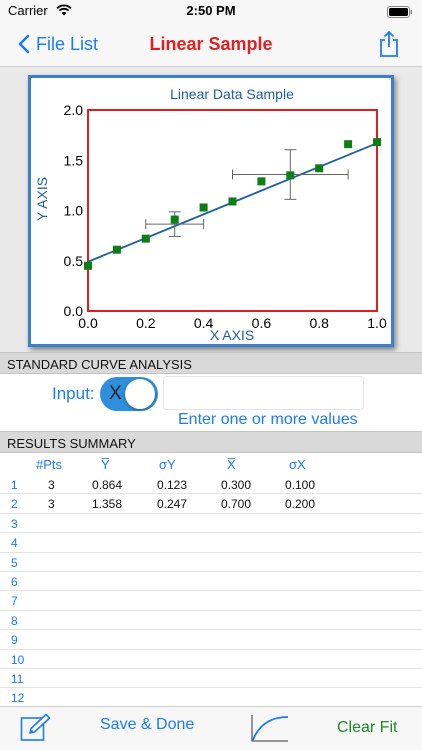  What do you see at coordinates (107, 485) in the screenshot?
I see `cell-ybar: 0.864` at bounding box center [107, 485].